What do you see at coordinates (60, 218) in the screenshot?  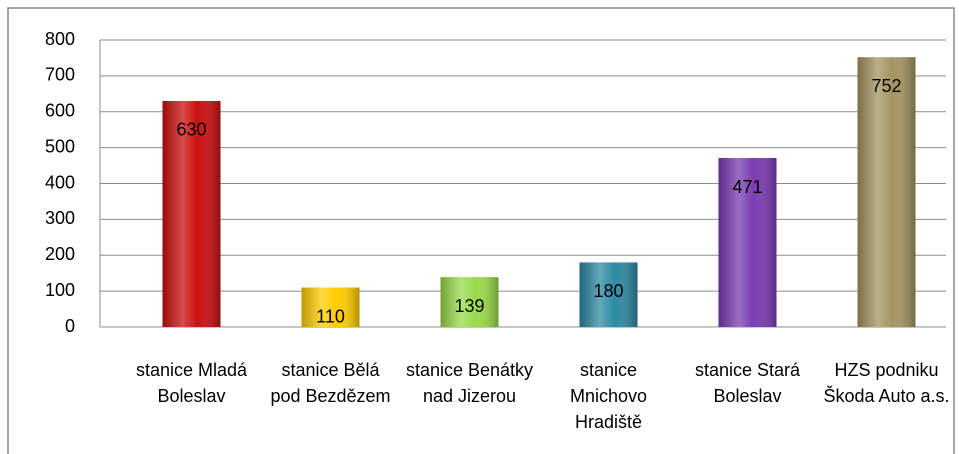 I see `y-tick-label: 300` at bounding box center [60, 218].